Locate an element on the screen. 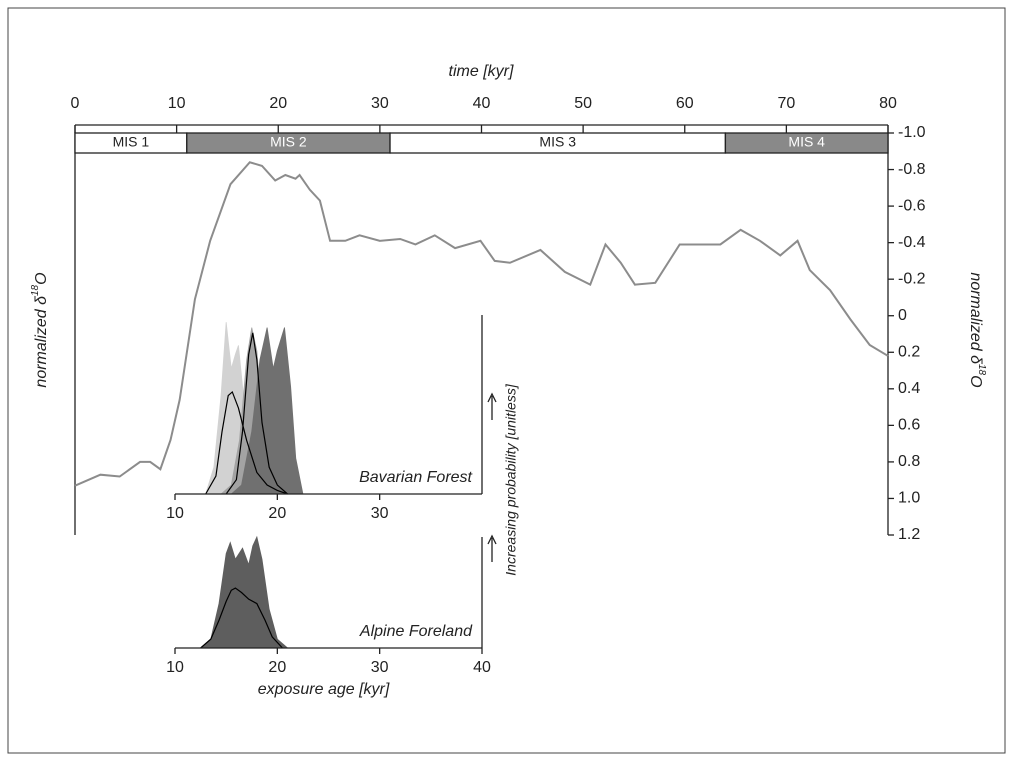 The width and height of the screenshot is (1013, 758). y2-tick-label: 0.2 is located at coordinates (909, 351).